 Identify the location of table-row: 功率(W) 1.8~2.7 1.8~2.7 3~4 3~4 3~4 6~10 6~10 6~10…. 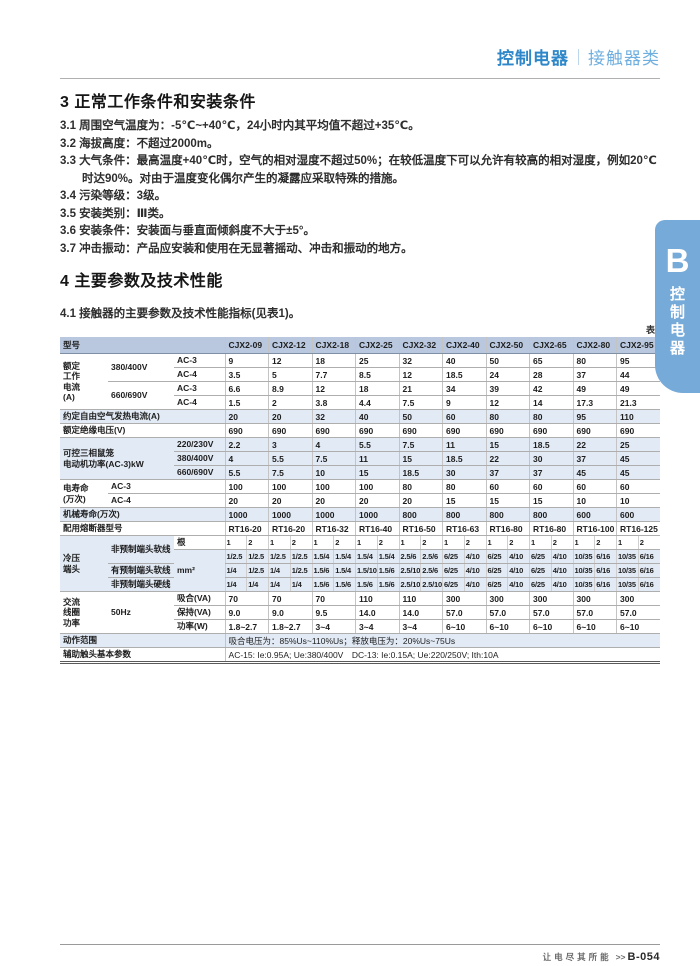
(360, 626).